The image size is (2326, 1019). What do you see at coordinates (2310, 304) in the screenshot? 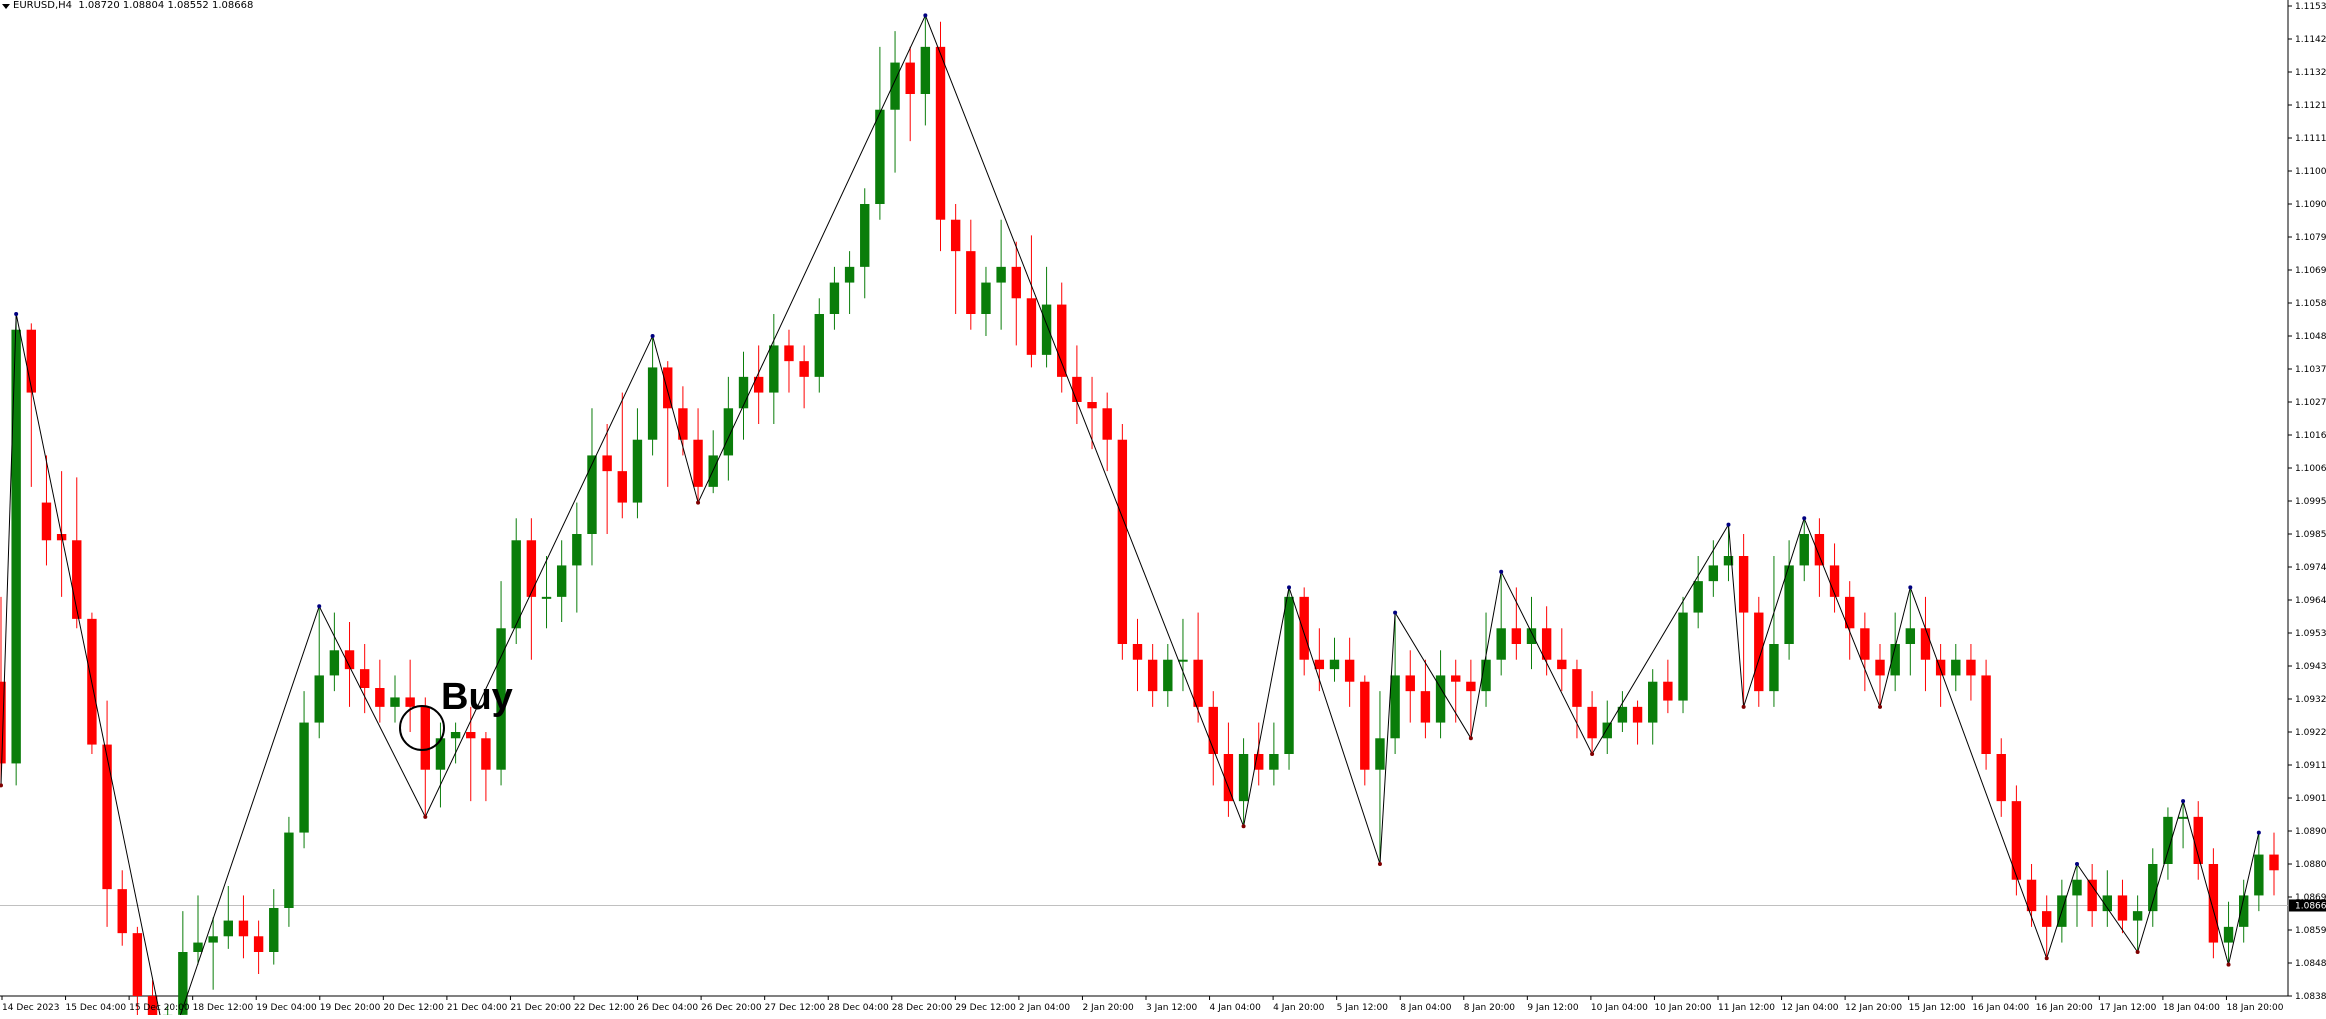
I see `price-tick-label: 1.10585` at bounding box center [2310, 304].